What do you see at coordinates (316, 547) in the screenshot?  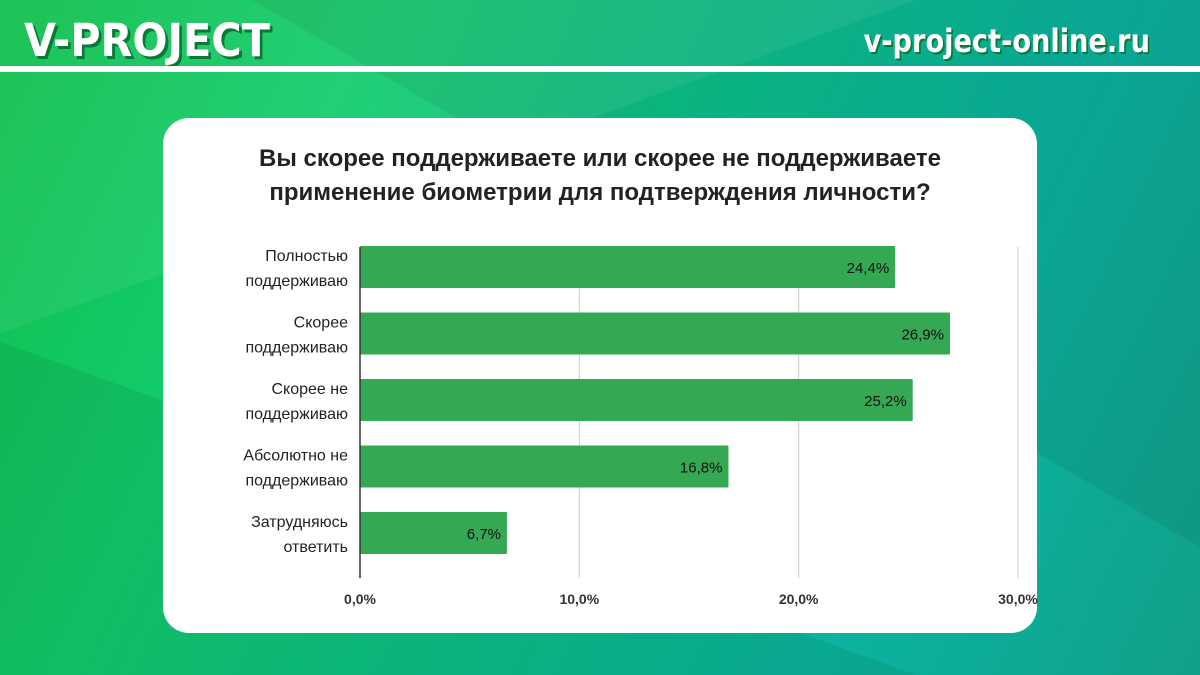 I see `category-label: ответить` at bounding box center [316, 547].